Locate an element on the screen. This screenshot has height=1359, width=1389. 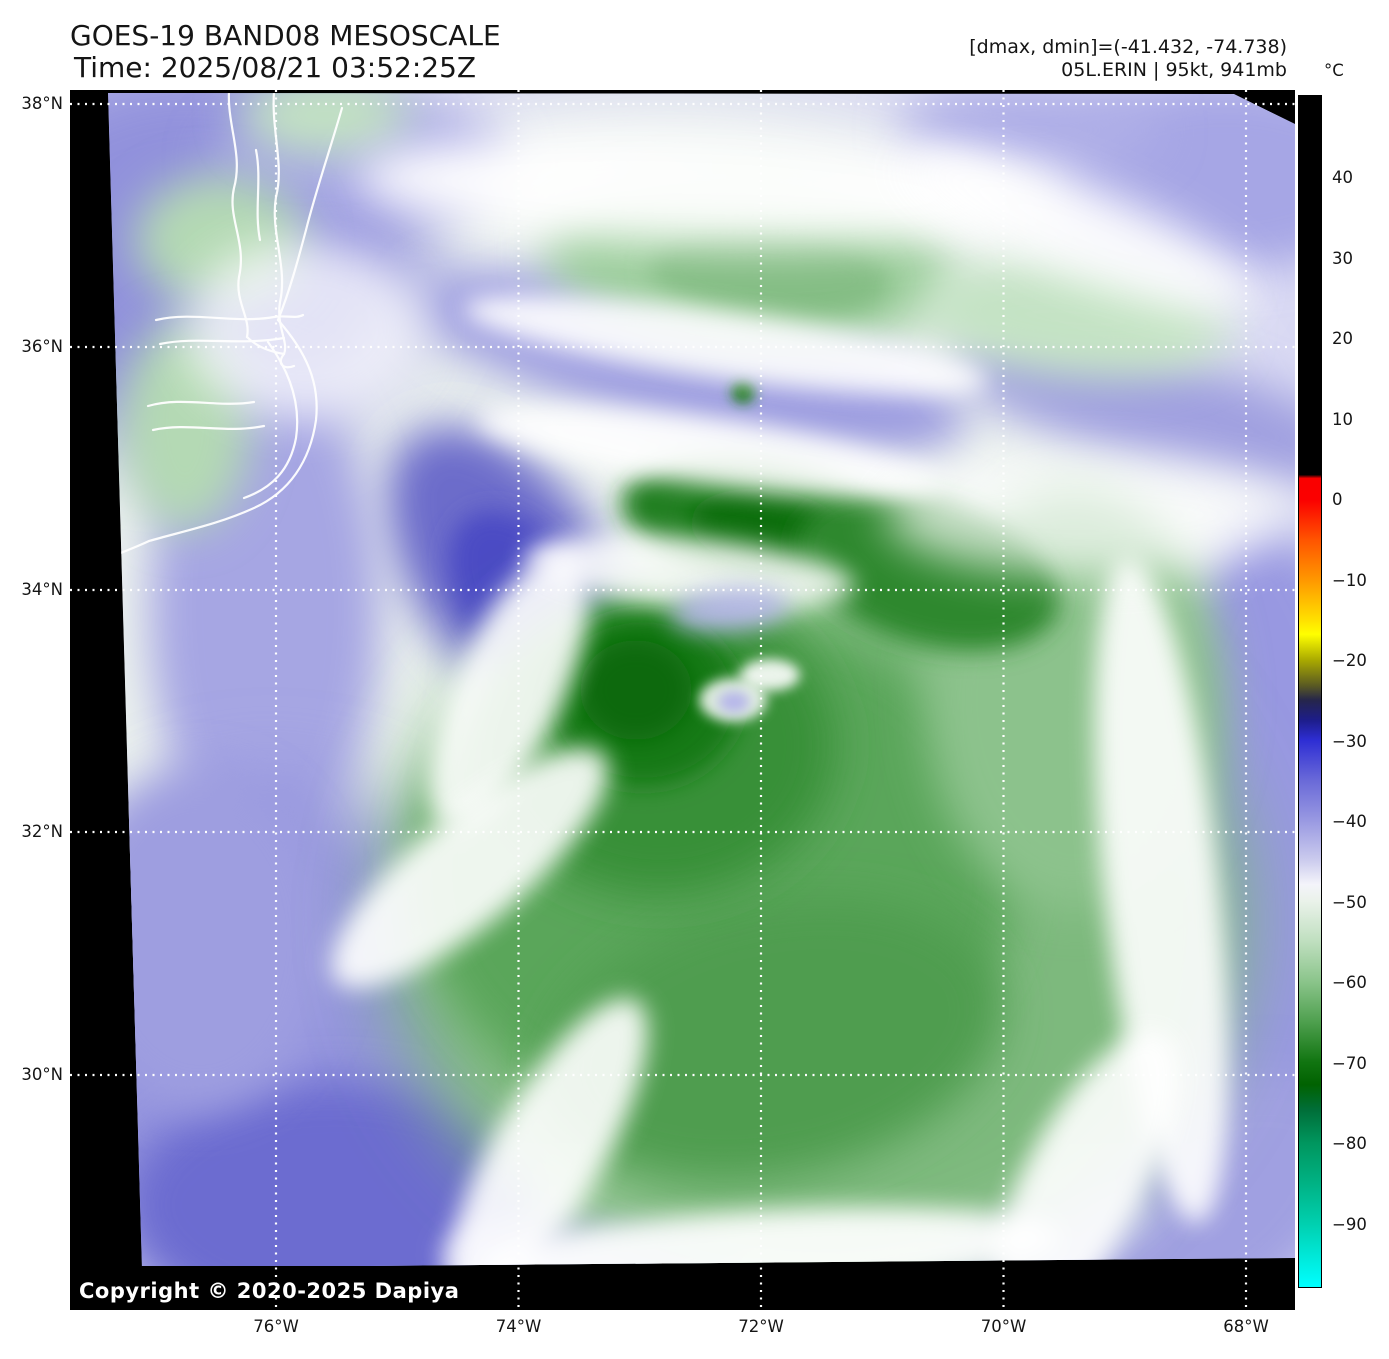
lat-tick-label: 38°N is located at coordinates (42, 103).